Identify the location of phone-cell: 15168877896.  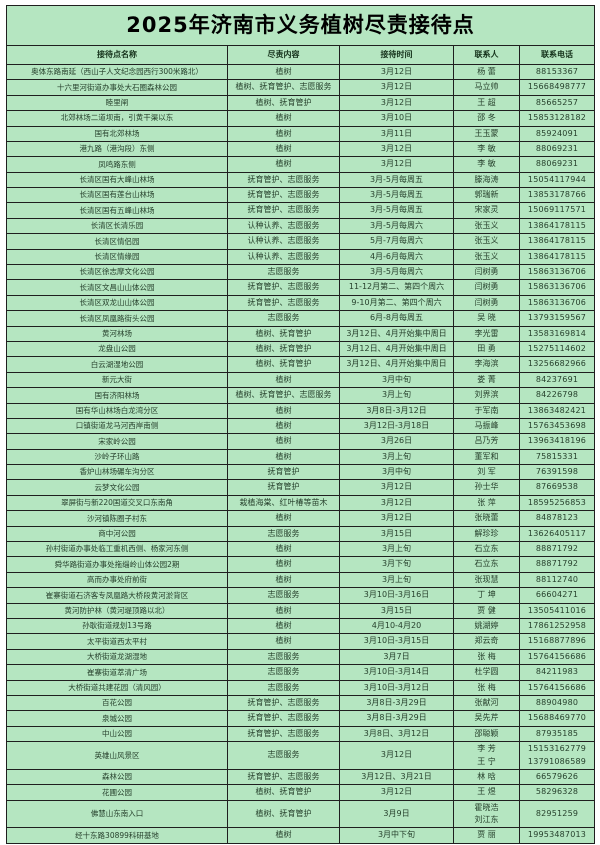
(557, 641).